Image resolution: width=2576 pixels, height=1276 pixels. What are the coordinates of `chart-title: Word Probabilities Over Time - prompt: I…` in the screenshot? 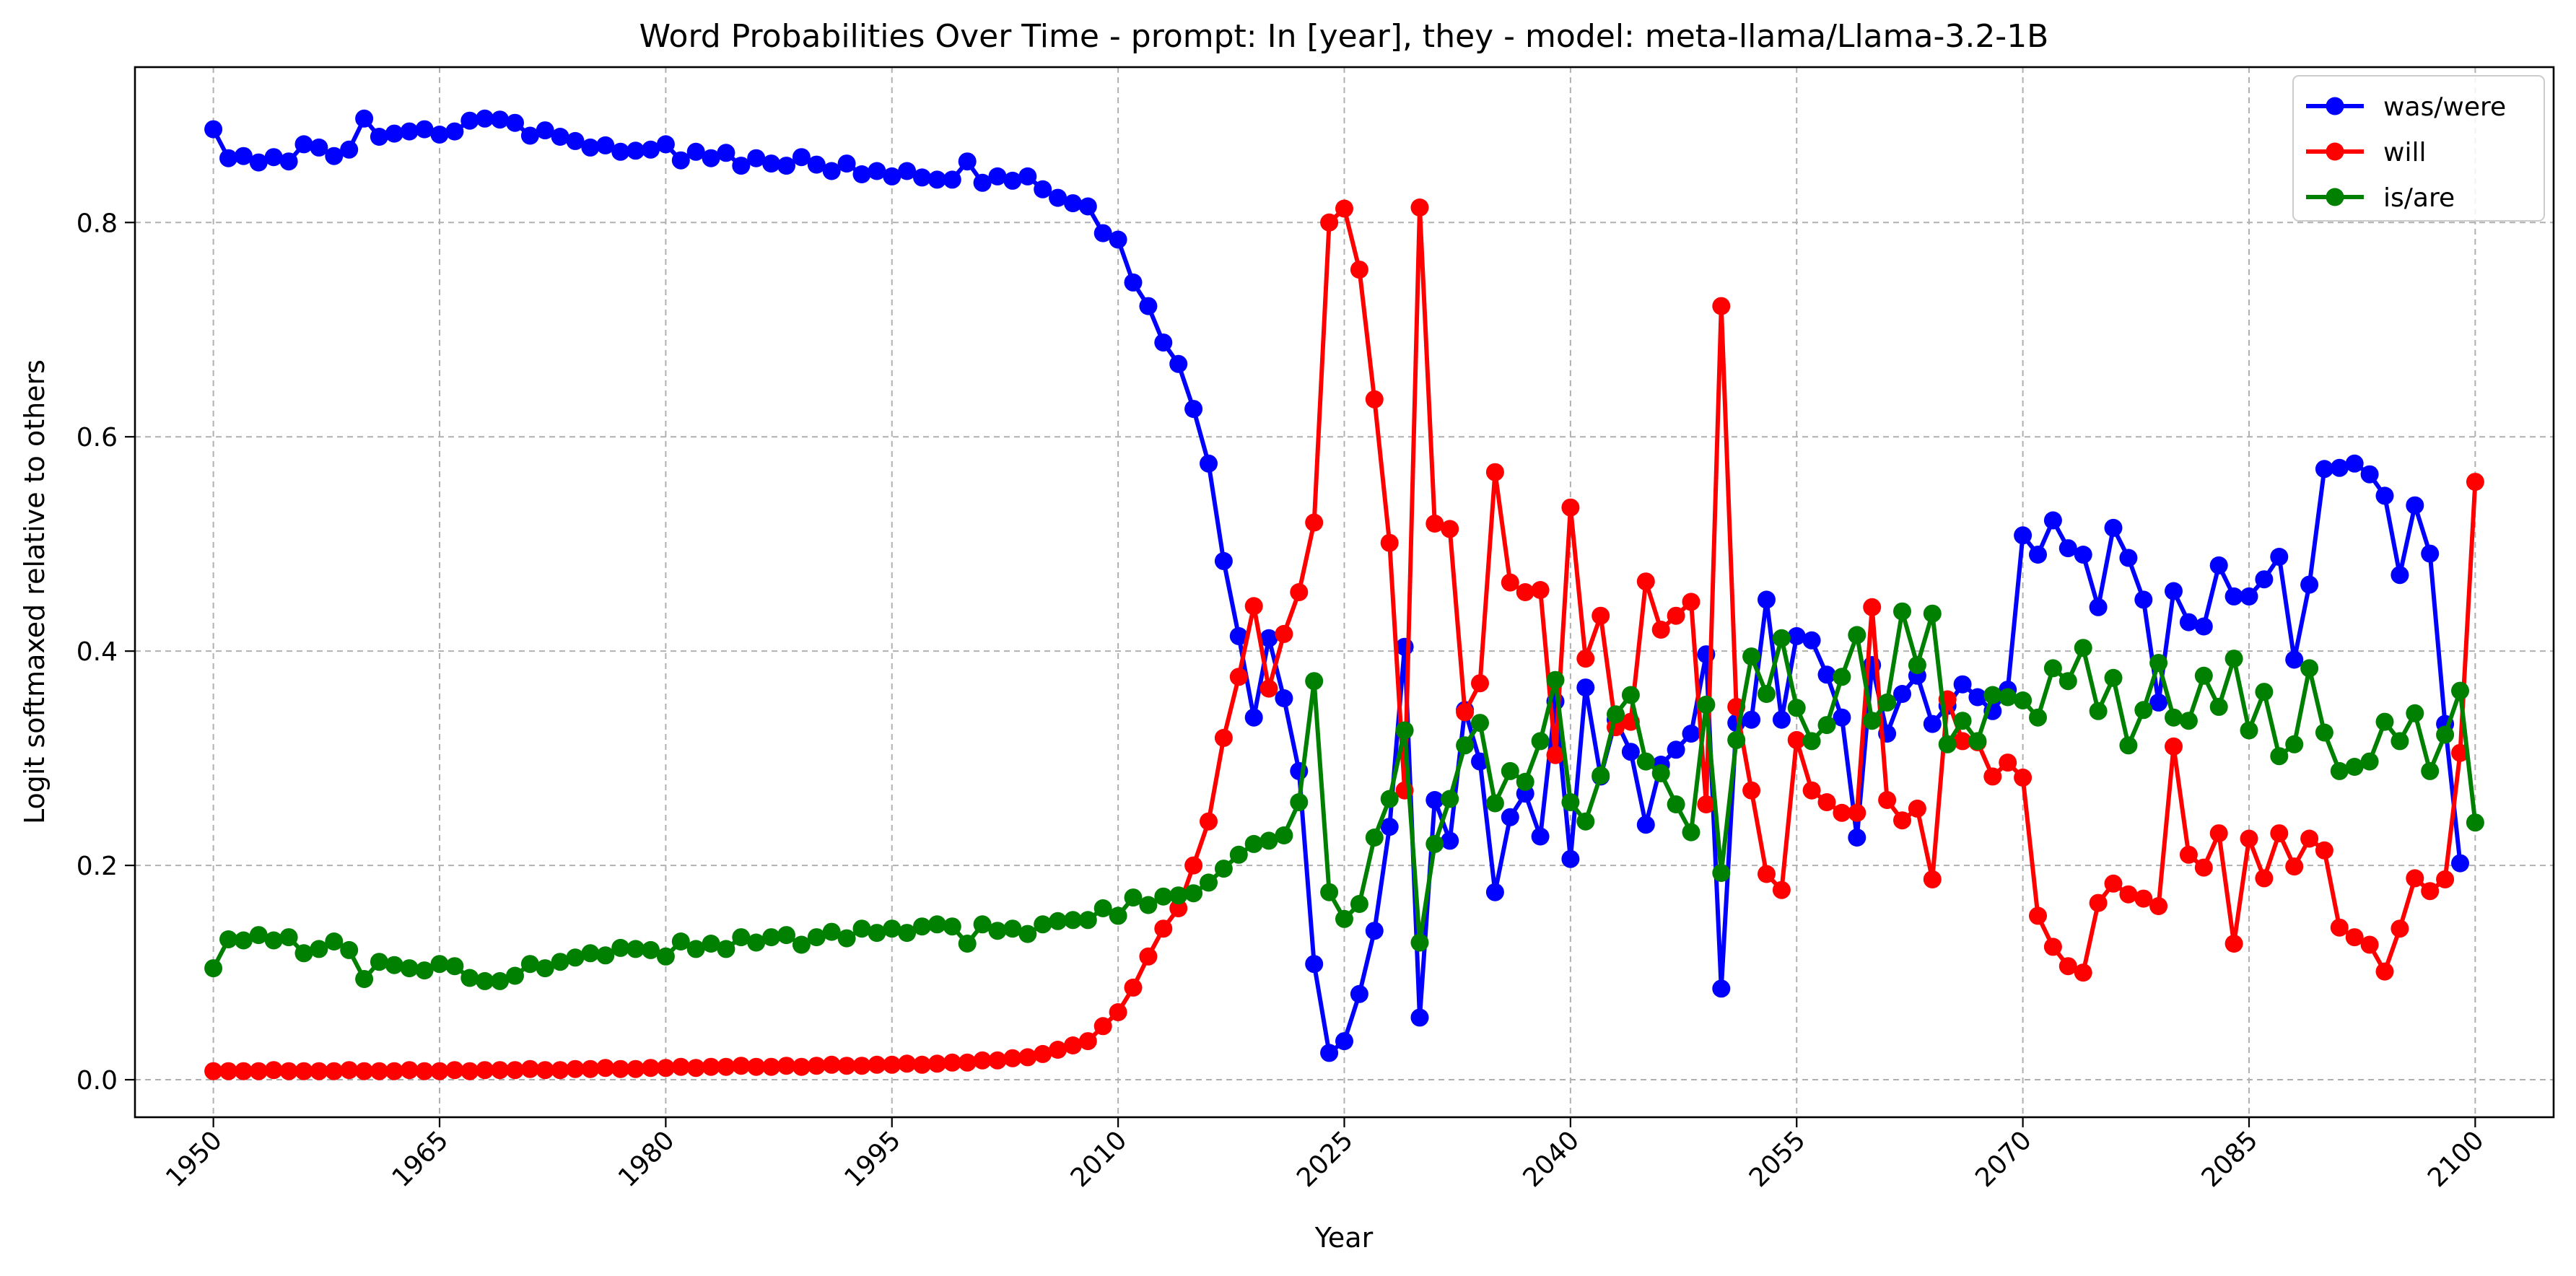 It's located at (1344, 36).